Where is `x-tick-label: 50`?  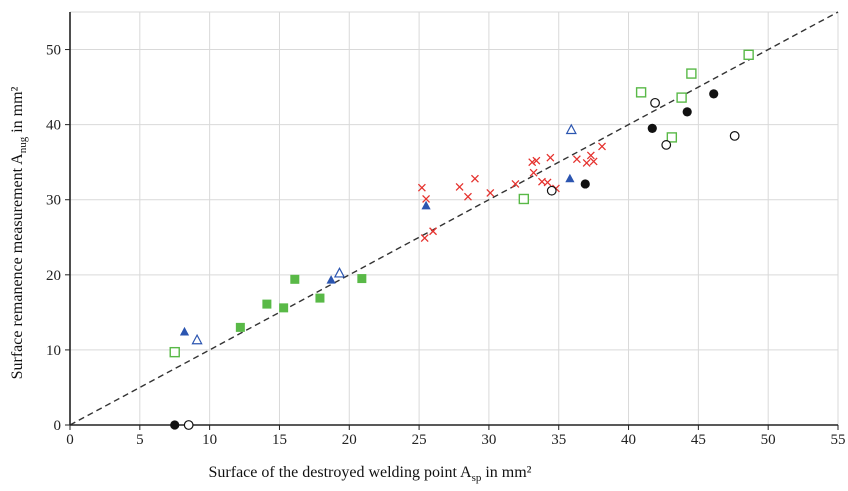 x-tick-label: 50 is located at coordinates (768, 440).